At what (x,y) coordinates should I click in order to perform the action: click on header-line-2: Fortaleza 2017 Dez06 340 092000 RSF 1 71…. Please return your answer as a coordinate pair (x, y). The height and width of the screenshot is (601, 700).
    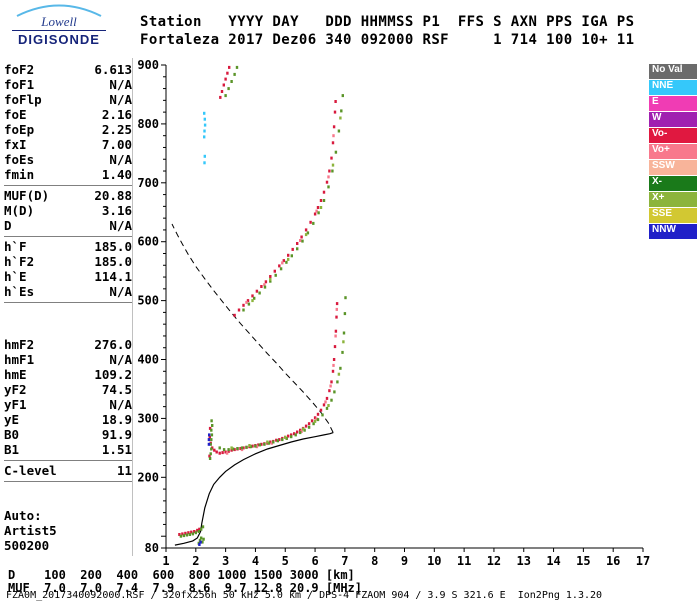
    Looking at the image, I should click on (387, 40).